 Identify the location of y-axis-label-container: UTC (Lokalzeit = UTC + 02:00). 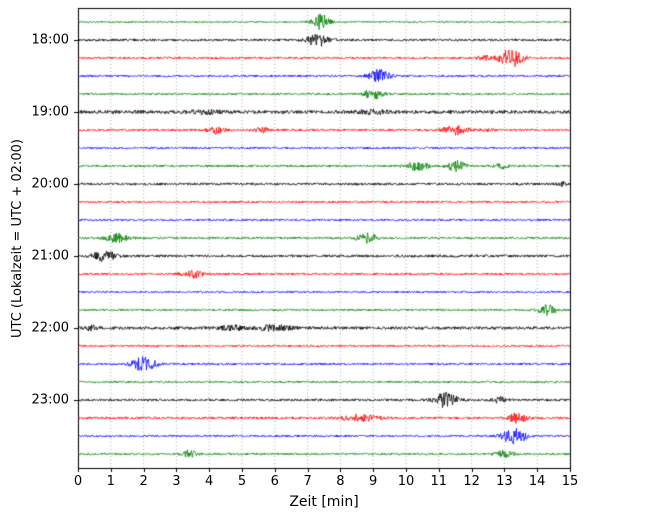
(17, 238).